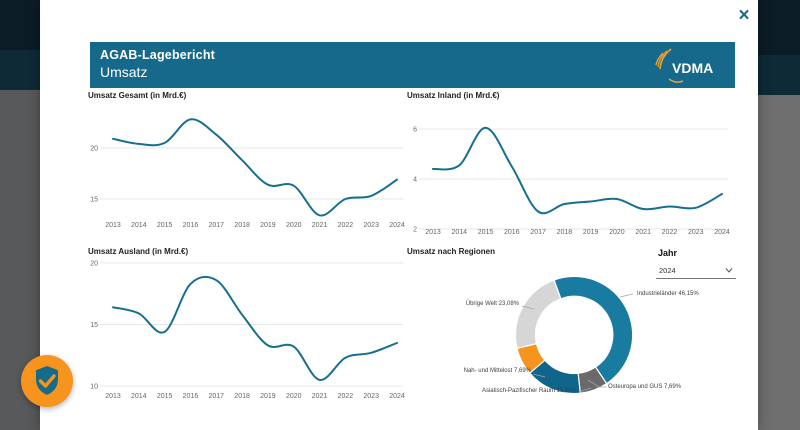  Describe the element at coordinates (20, 70) in the screenshot. I see `background-left-navy-band` at that location.